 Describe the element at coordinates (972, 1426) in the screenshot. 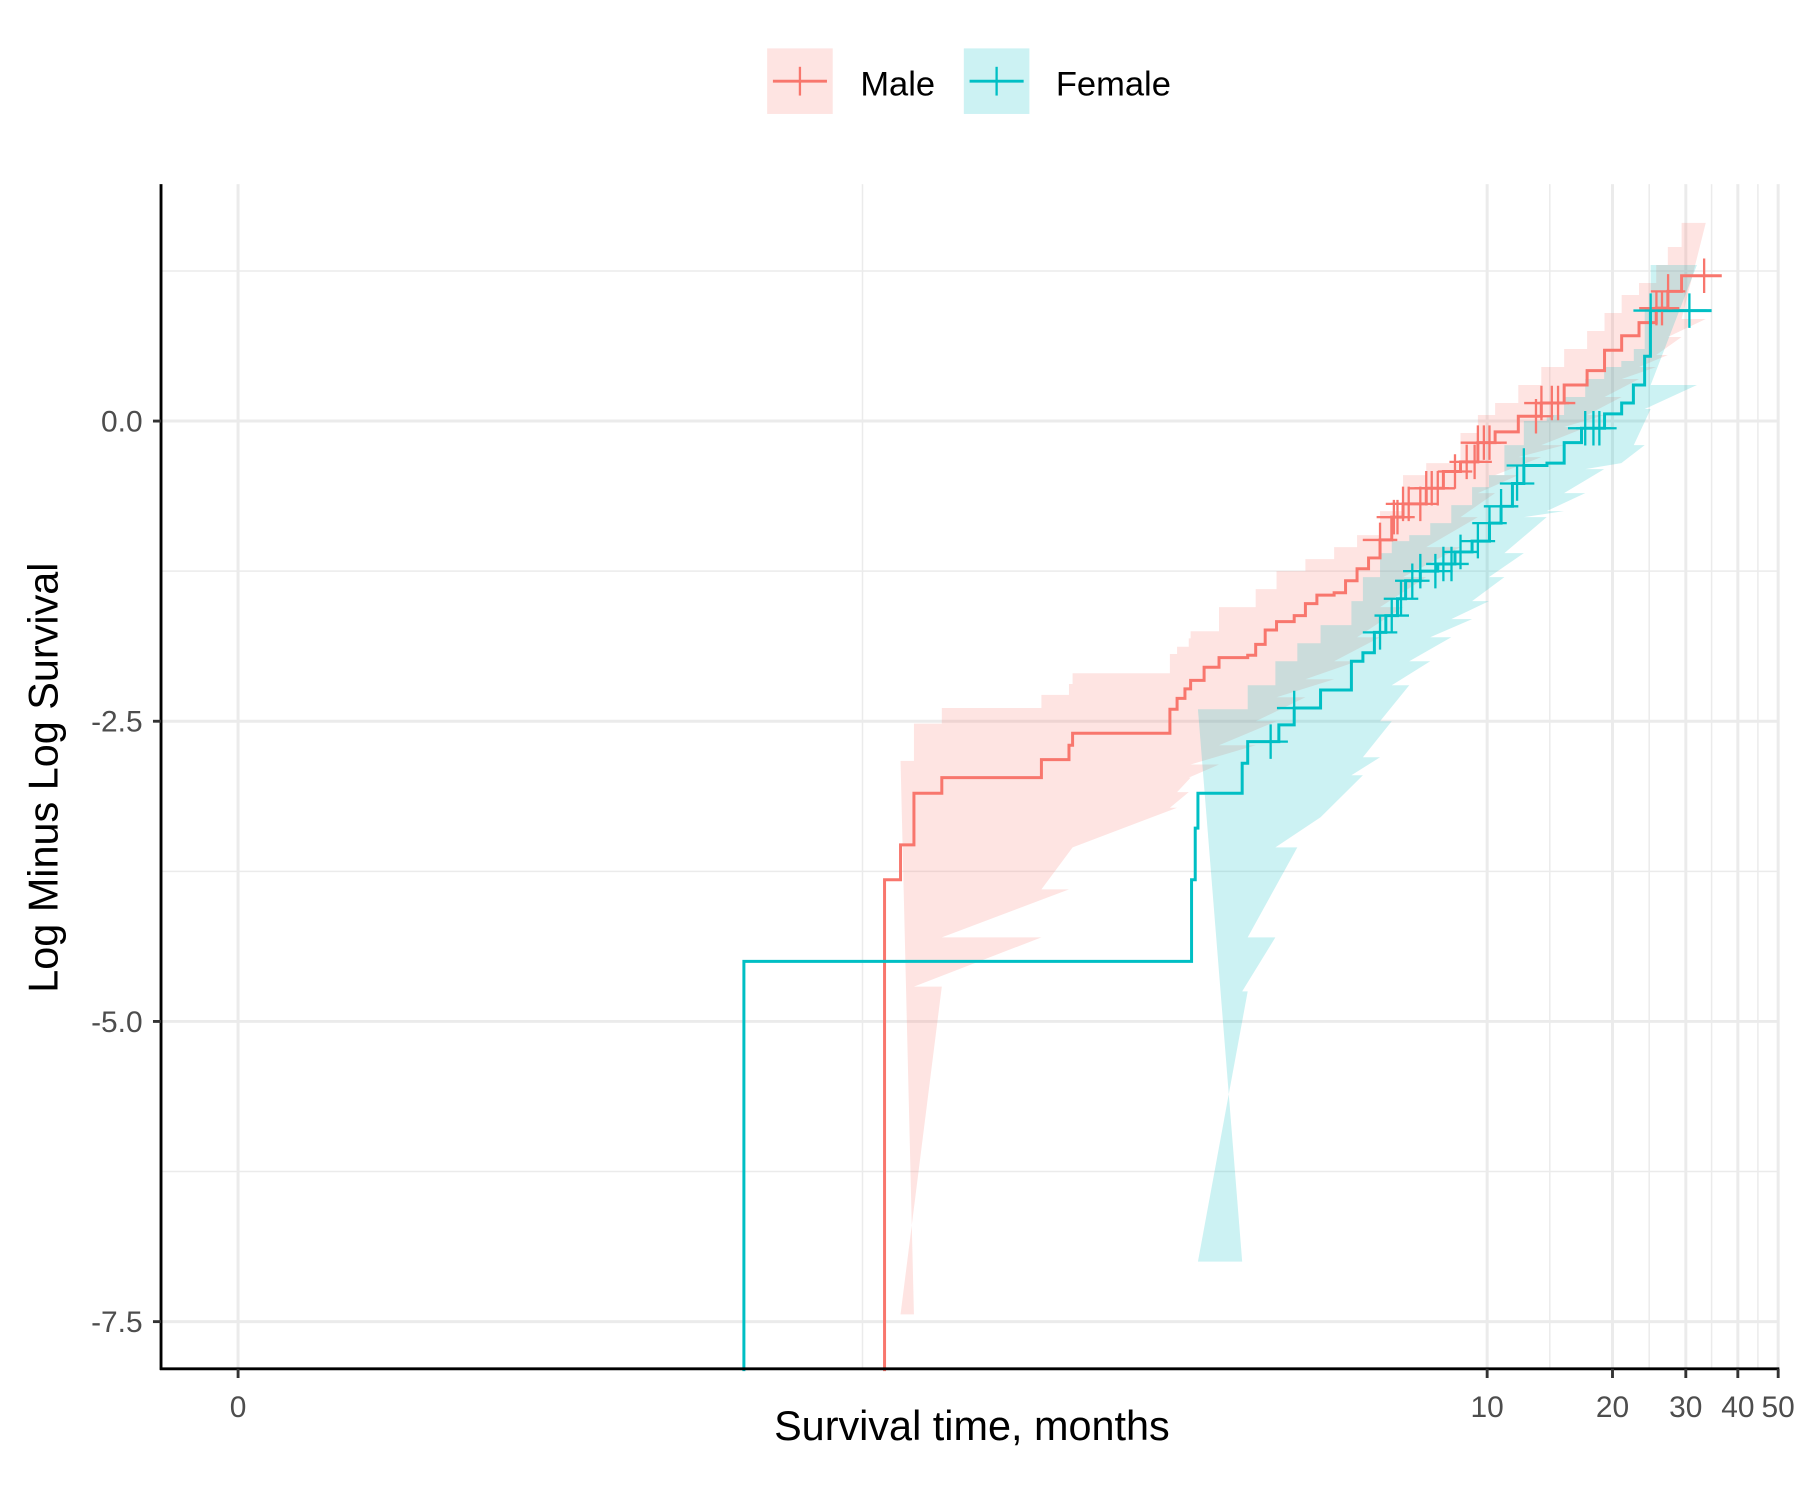

I see `x-axis-label: Survival time, months` at that location.